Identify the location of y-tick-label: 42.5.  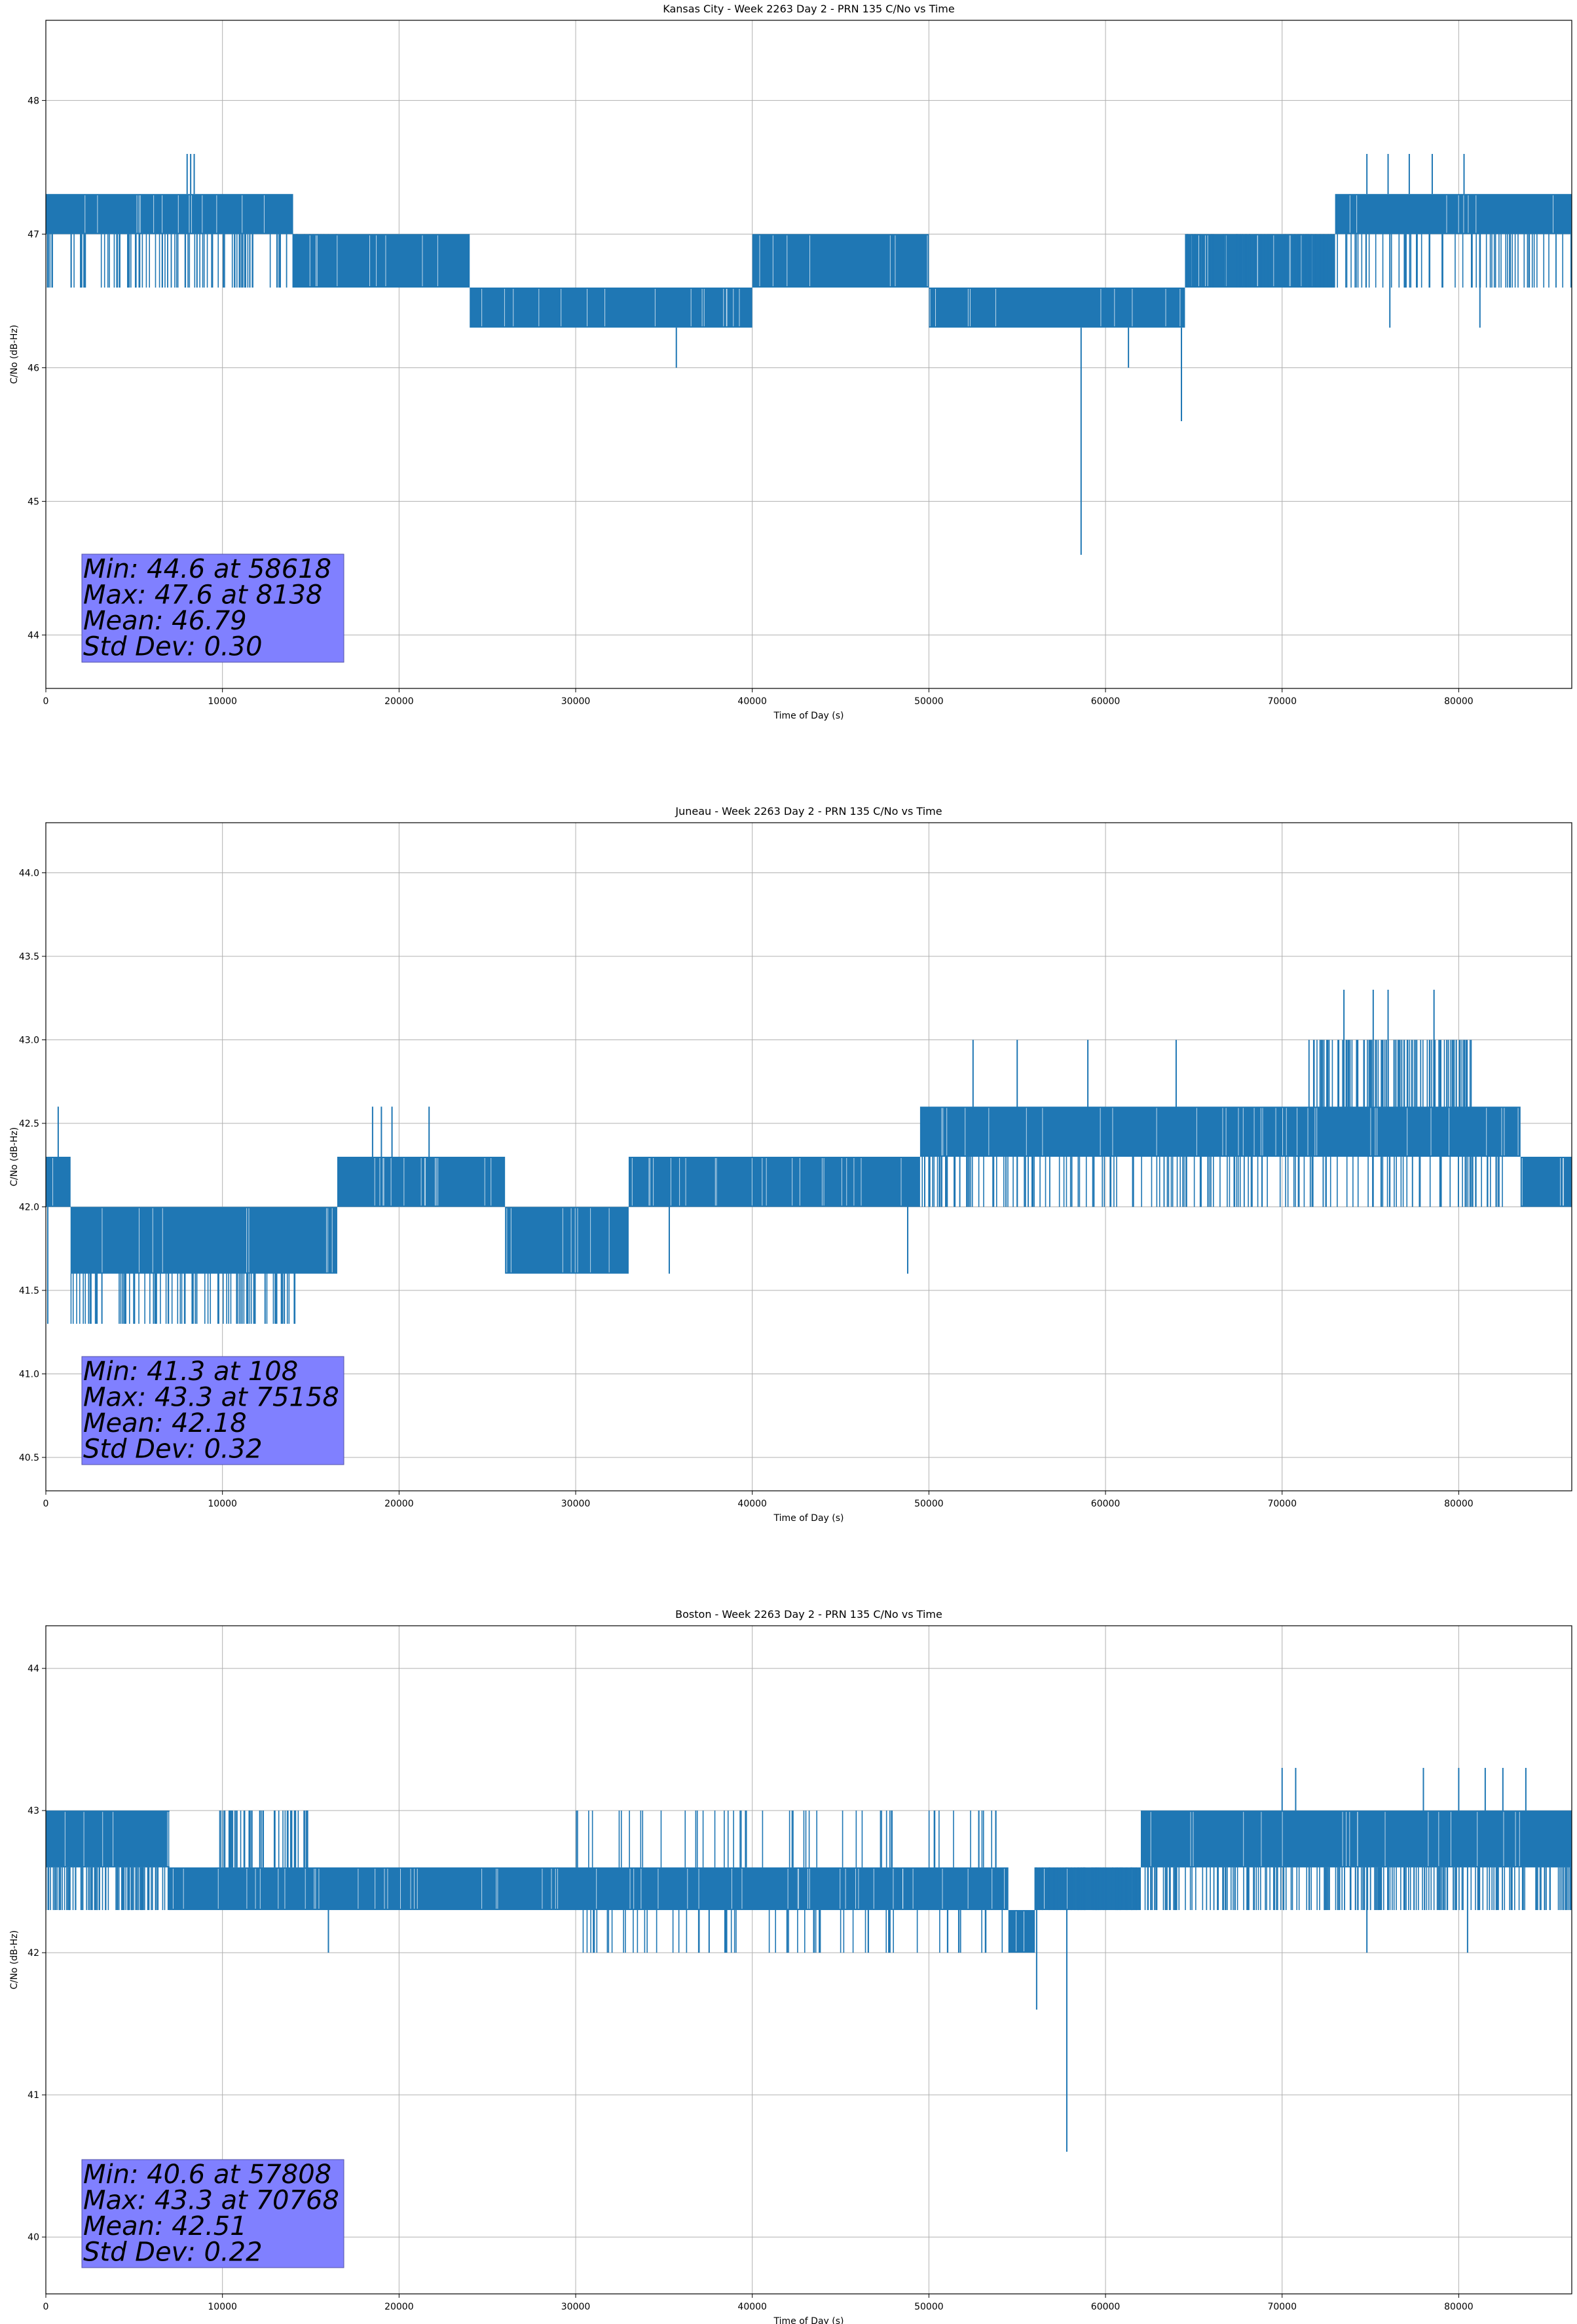
(29, 1124).